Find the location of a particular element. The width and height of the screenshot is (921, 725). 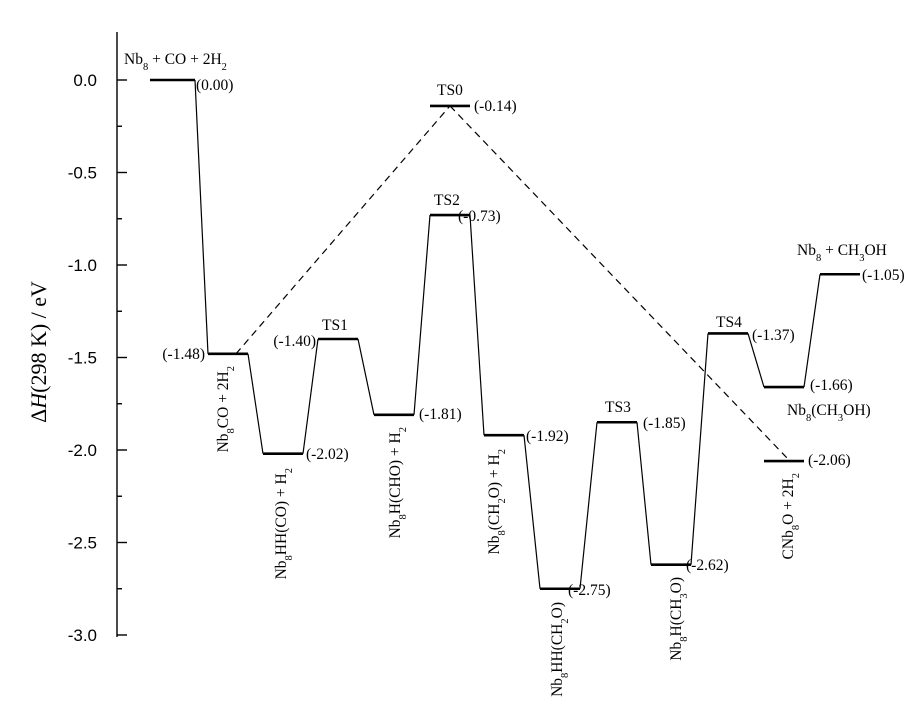

label-TS2: TS2 is located at coordinates (447, 200).